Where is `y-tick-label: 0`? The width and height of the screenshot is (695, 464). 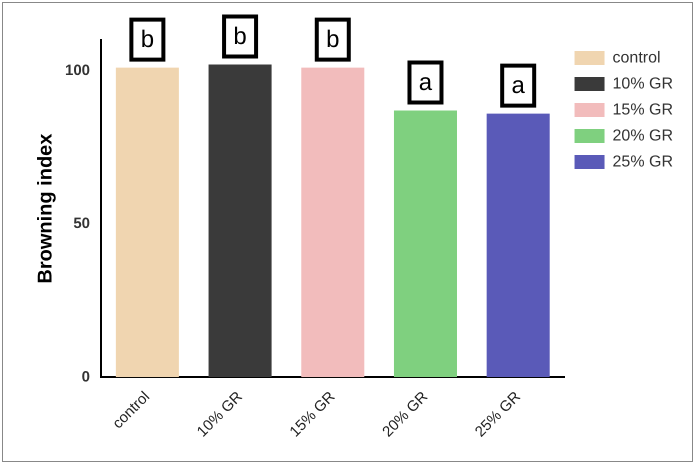 y-tick-label: 0 is located at coordinates (86, 377).